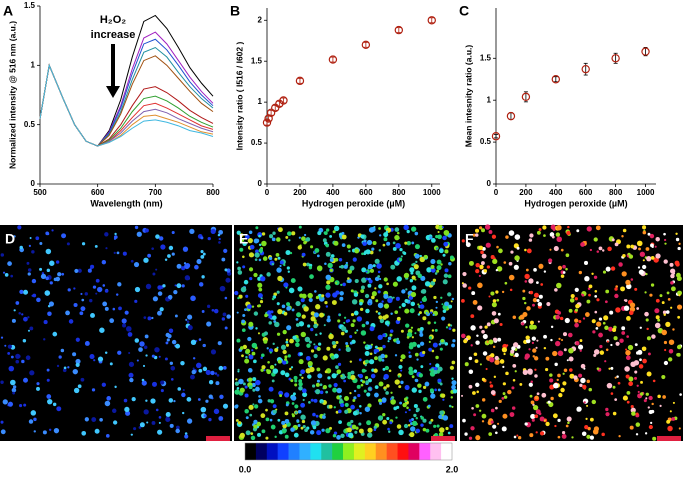  I want to click on colorbar-cell, so click(392, 451).